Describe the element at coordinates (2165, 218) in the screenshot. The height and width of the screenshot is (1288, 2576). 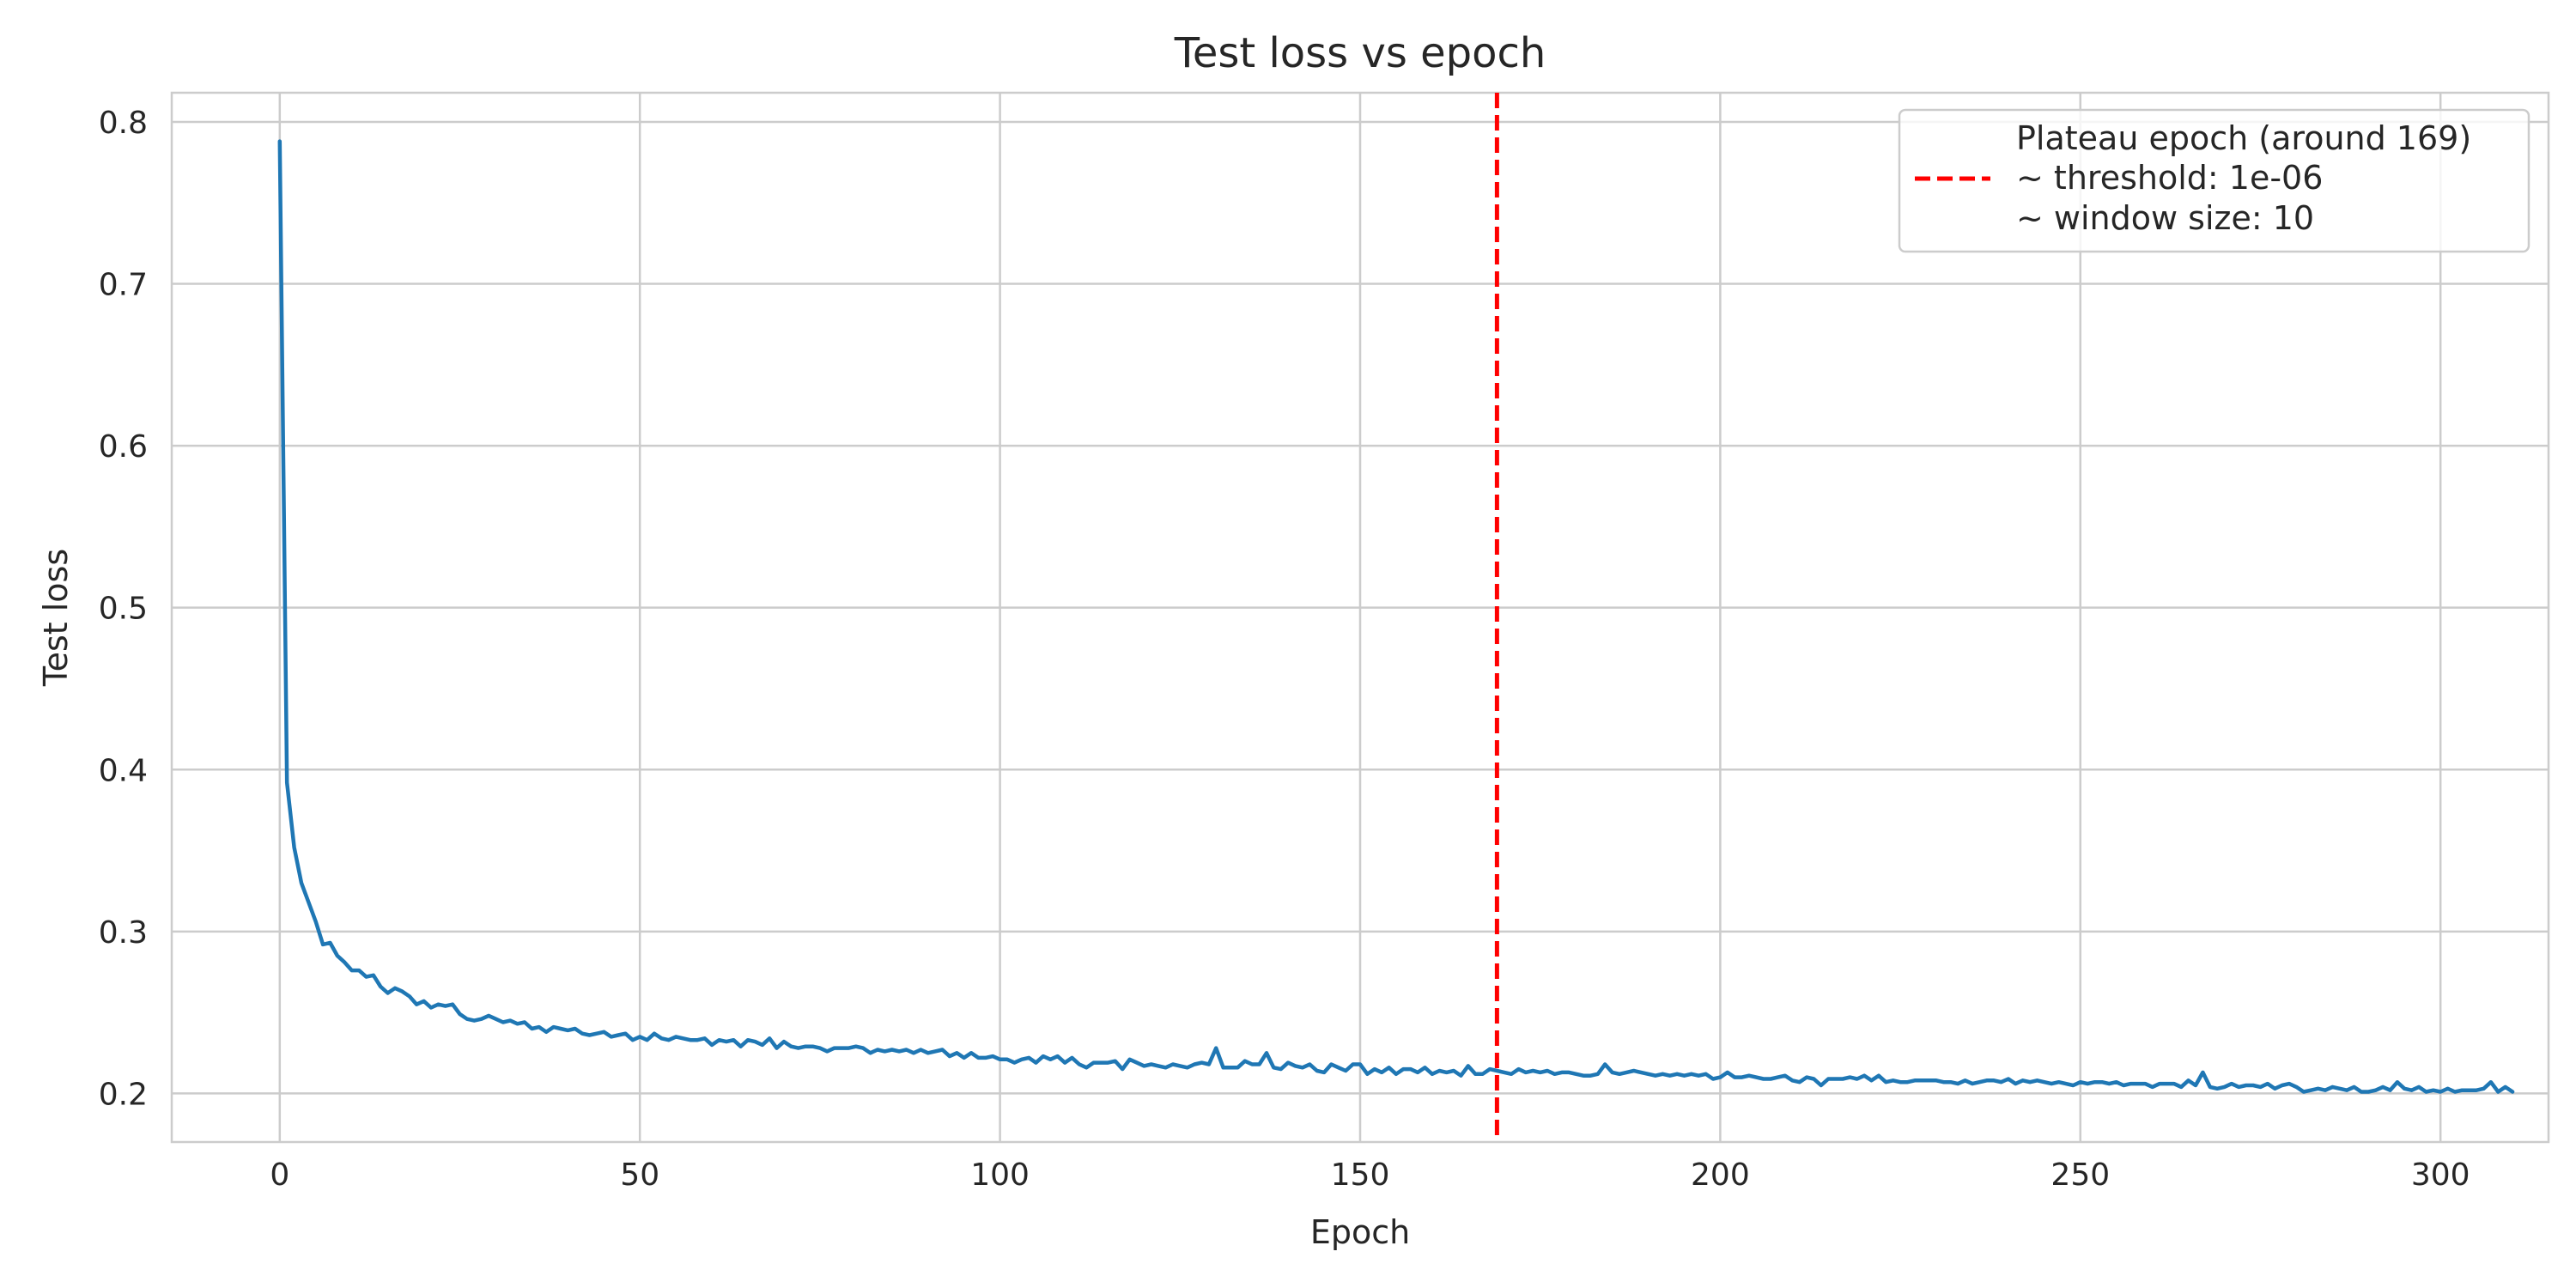
I see `legend-label-line-3: ~ window size: 10` at that location.